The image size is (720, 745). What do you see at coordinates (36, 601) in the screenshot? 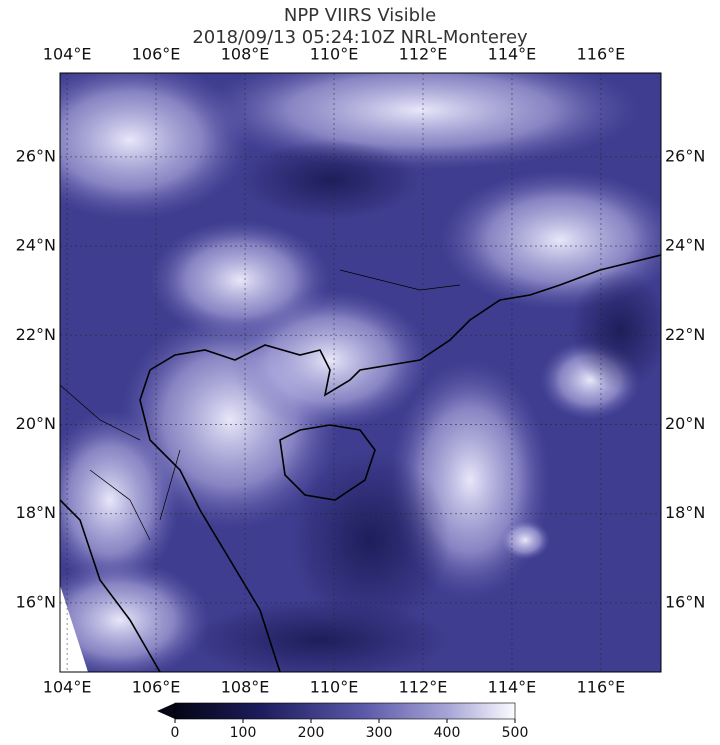
I see `lat-label-left: 16°N` at bounding box center [36, 601].